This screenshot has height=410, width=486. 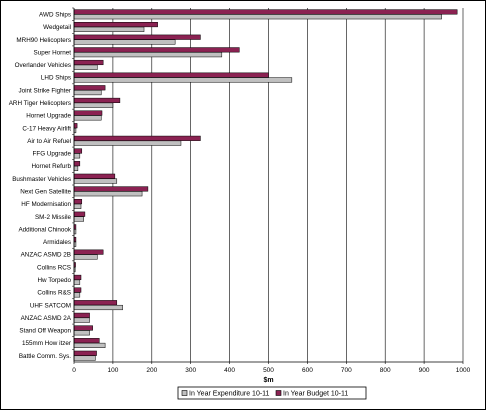 I want to click on bar-wedgetail-expenditure, so click(x=109, y=29).